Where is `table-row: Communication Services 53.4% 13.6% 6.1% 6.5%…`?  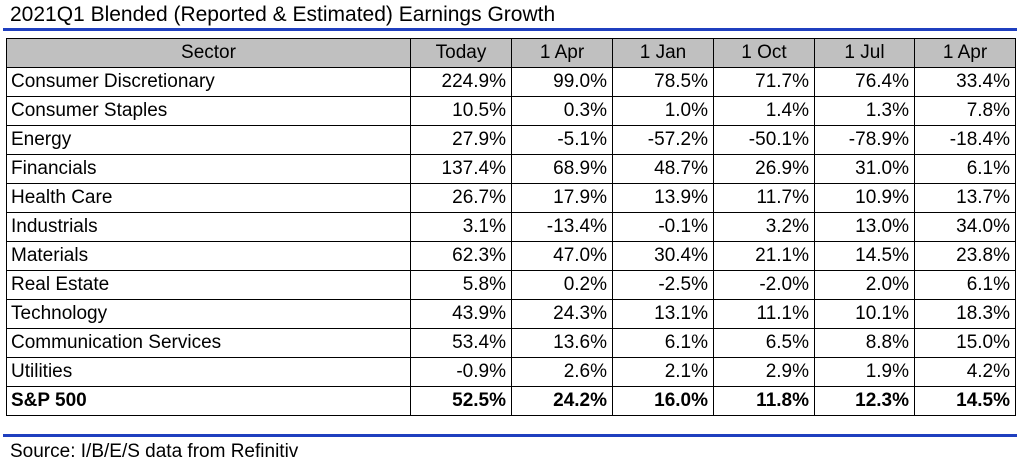
table-row: Communication Services 53.4% 13.6% 6.1% 6.5%… is located at coordinates (511, 343).